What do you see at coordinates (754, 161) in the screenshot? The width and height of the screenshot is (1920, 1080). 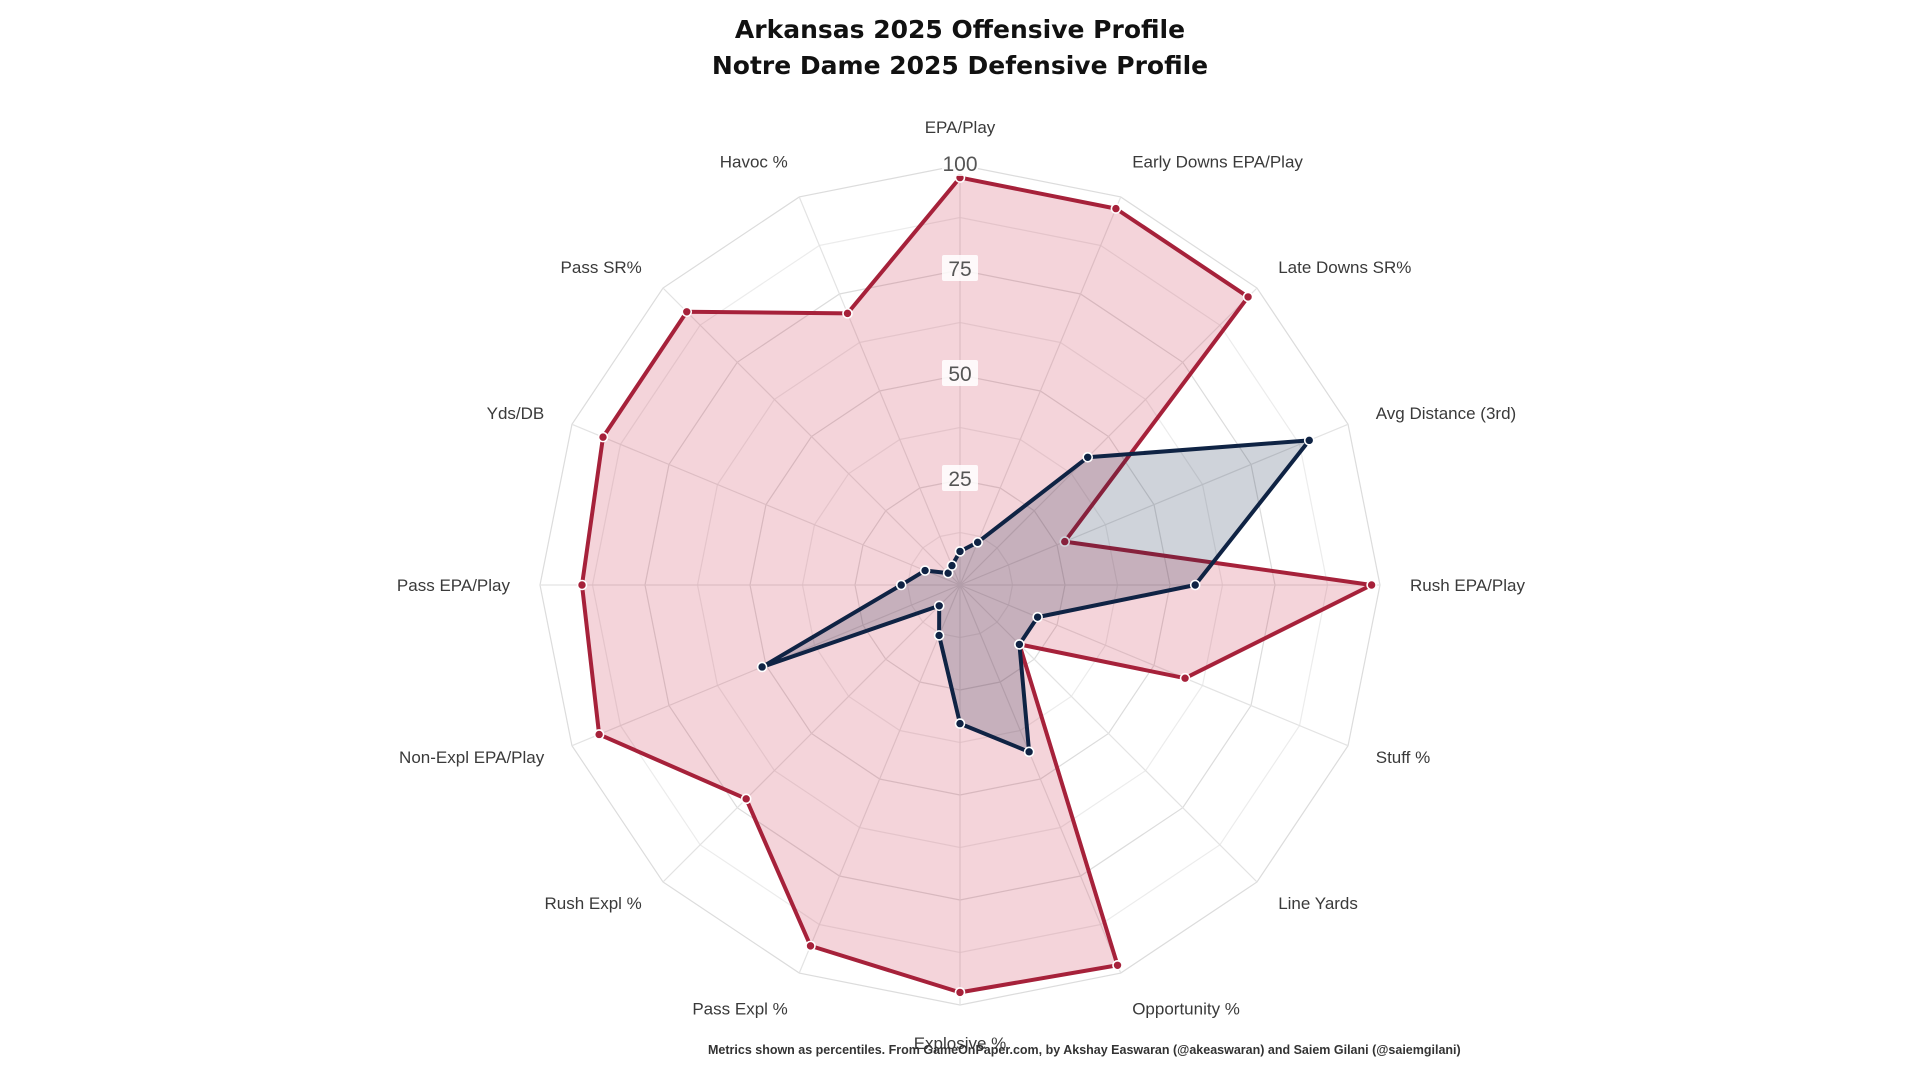 I see `axis-label: Havoc %` at bounding box center [754, 161].